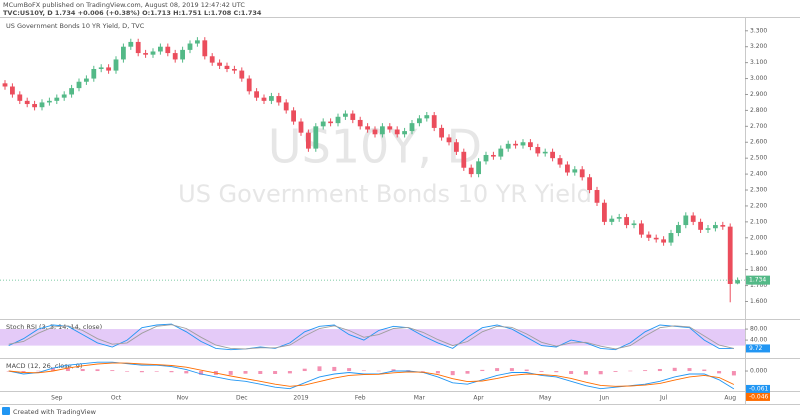 Image resolution: width=800 pixels, height=419 pixels. What do you see at coordinates (385, 194) in the screenshot?
I see `watermark-name: US Government Bonds 10 YR Yield` at bounding box center [385, 194].